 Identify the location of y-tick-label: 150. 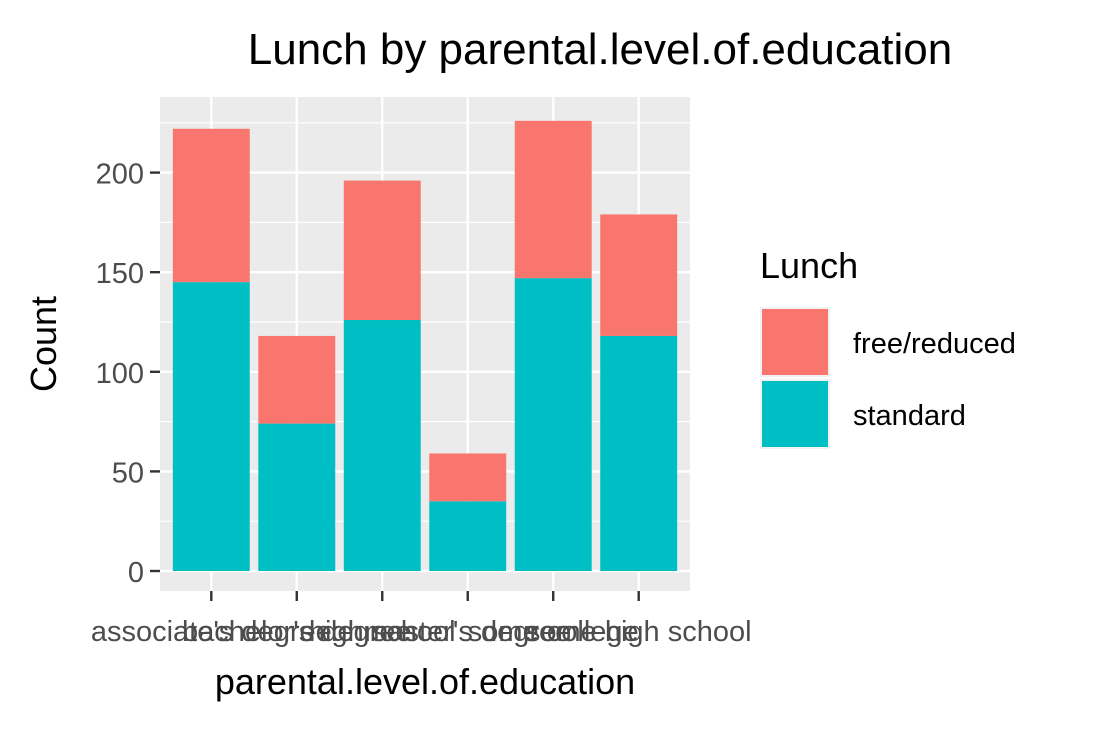
(120, 274).